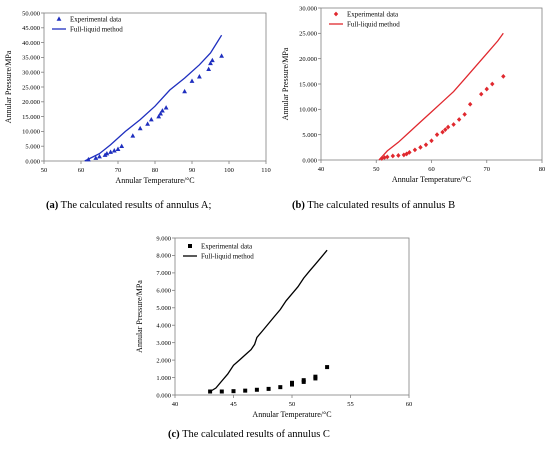 This screenshot has height=451, width=550. I want to click on legend-marker-swatch-a, so click(59, 18).